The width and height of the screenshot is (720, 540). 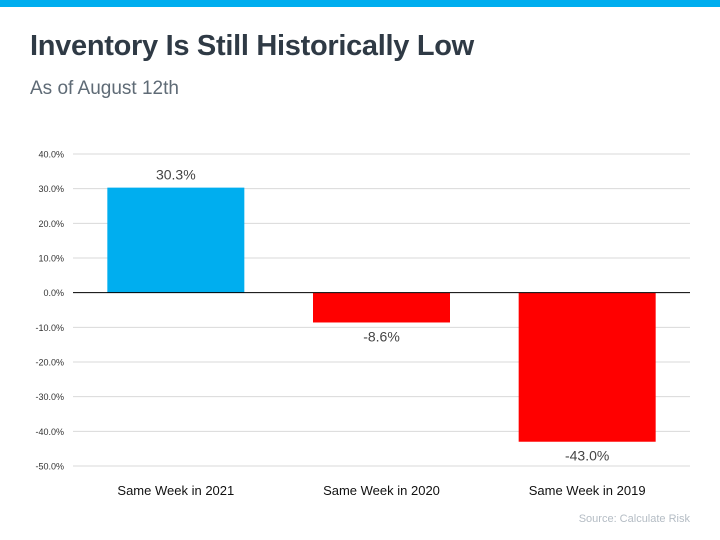 What do you see at coordinates (49, 397) in the screenshot?
I see `y-tick-label: -30.0%` at bounding box center [49, 397].